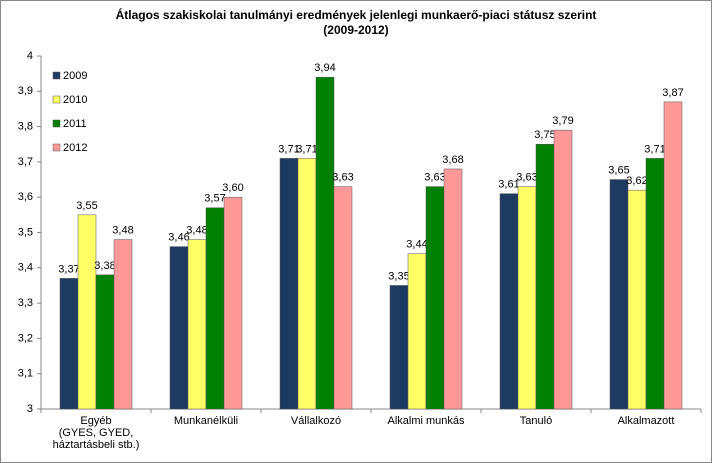 The image size is (712, 463). I want to click on legend-label: 2009, so click(75, 76).